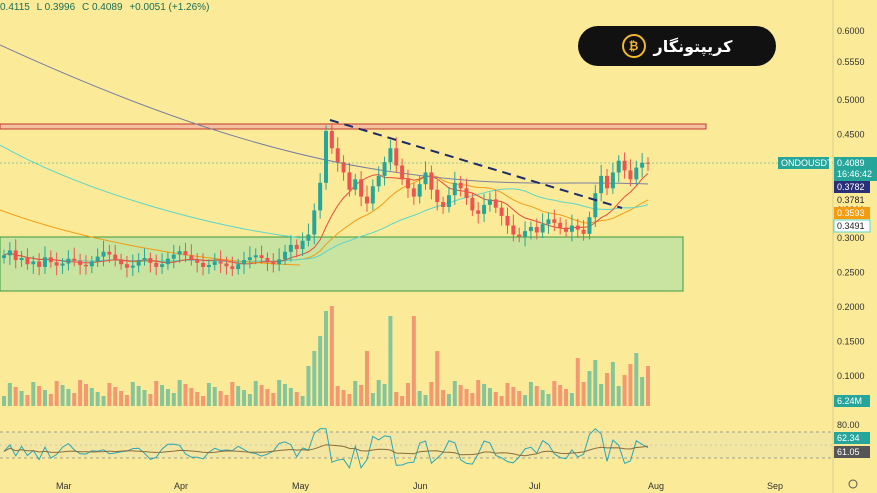  What do you see at coordinates (851, 238) in the screenshot?
I see `price-tick-label: 0.3000` at bounding box center [851, 238].